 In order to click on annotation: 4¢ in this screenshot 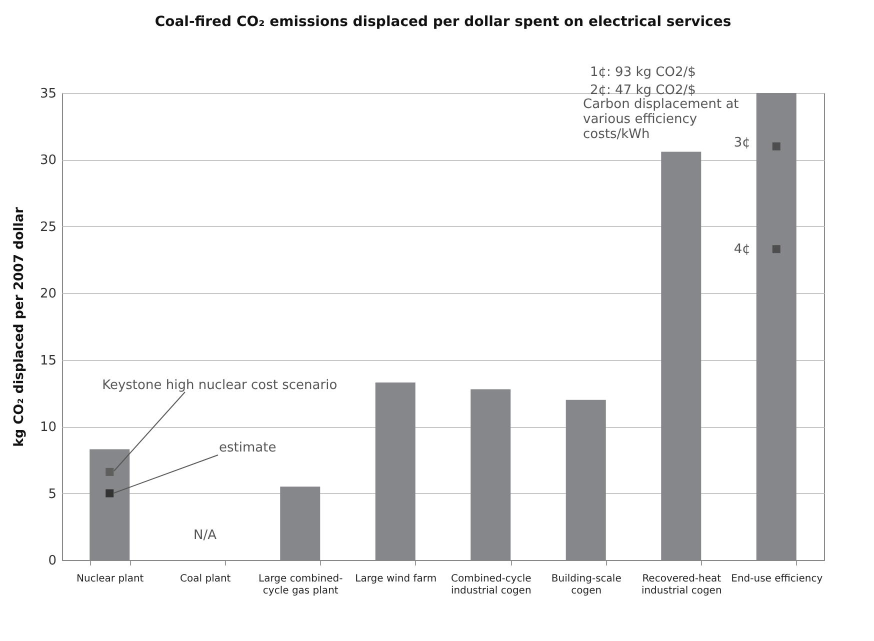, I will do `click(742, 250)`.